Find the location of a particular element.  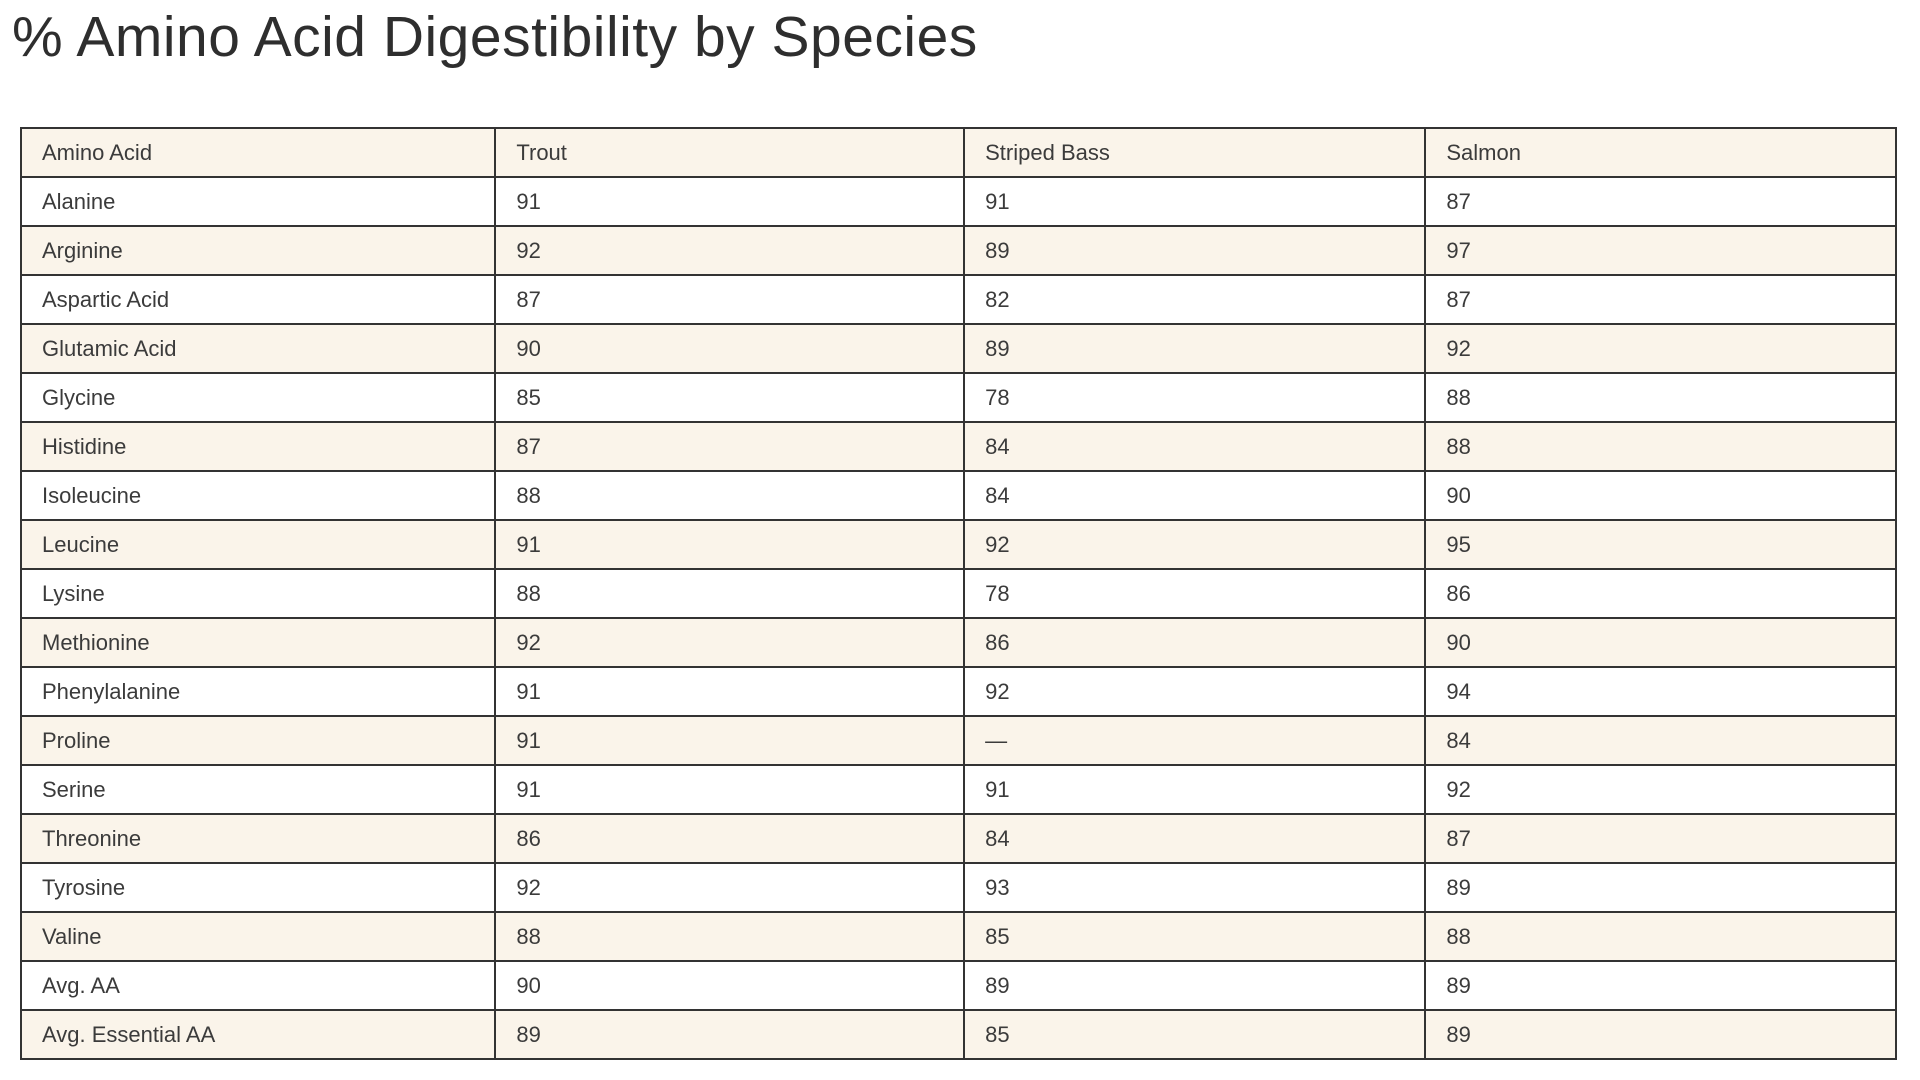

row-label: Aspartic Acid is located at coordinates (258, 299).